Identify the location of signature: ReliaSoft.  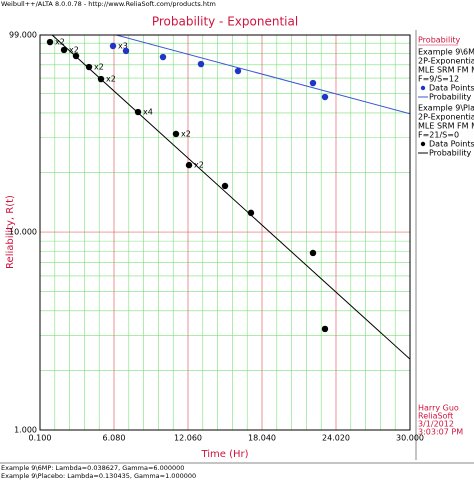
(435, 416).